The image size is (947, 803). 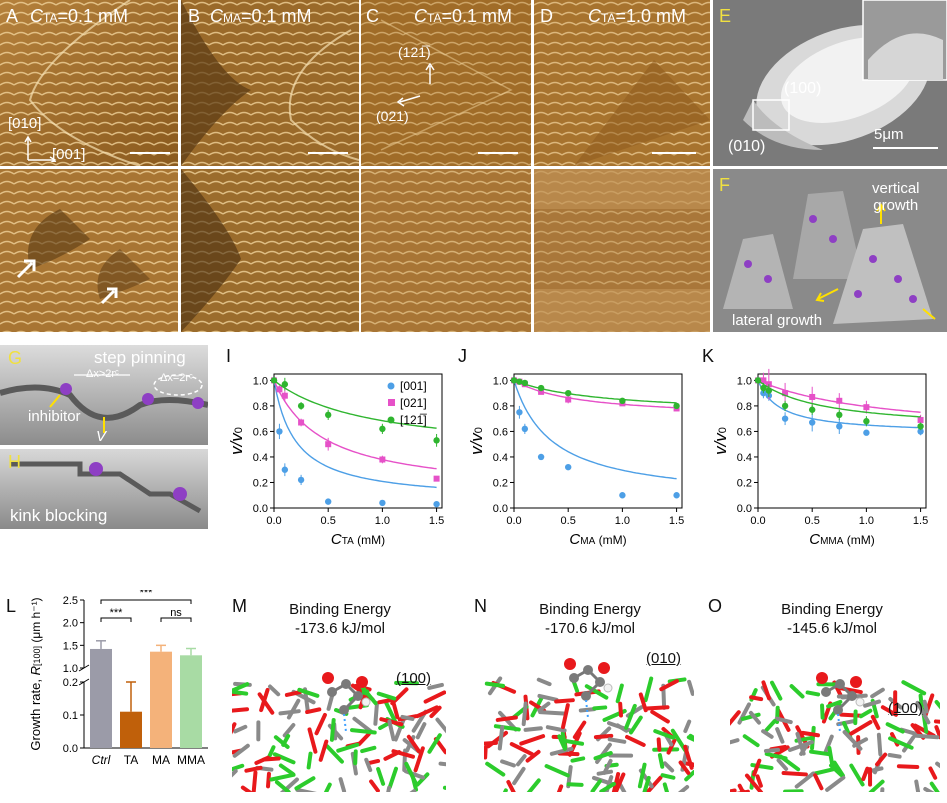 I want to click on y-tick-label: 0.1, so click(x=70, y=716).